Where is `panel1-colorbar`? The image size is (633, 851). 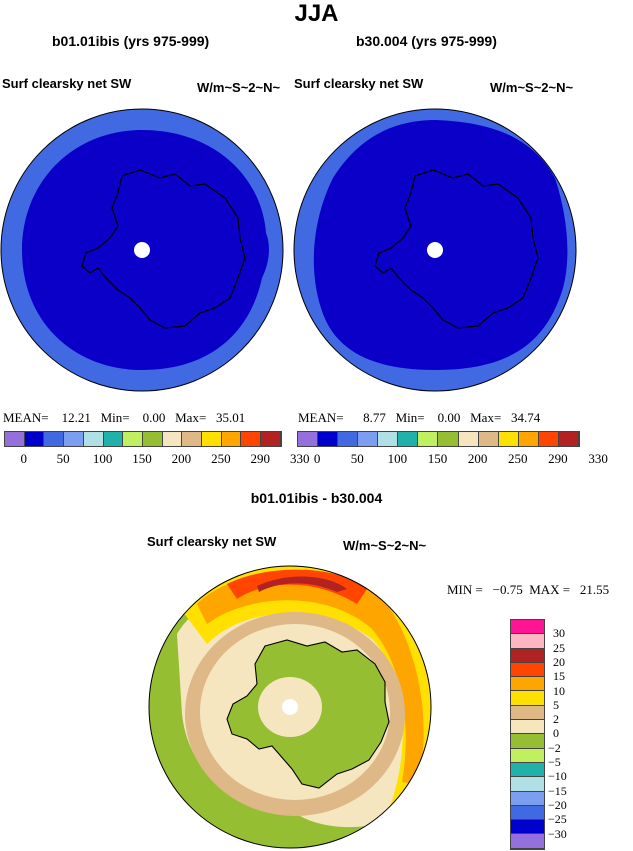 panel1-colorbar is located at coordinates (143, 439).